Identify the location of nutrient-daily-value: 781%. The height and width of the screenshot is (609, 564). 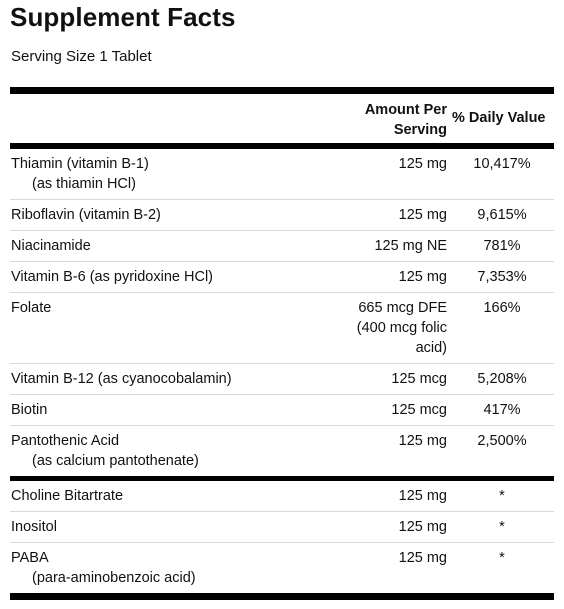
(502, 246).